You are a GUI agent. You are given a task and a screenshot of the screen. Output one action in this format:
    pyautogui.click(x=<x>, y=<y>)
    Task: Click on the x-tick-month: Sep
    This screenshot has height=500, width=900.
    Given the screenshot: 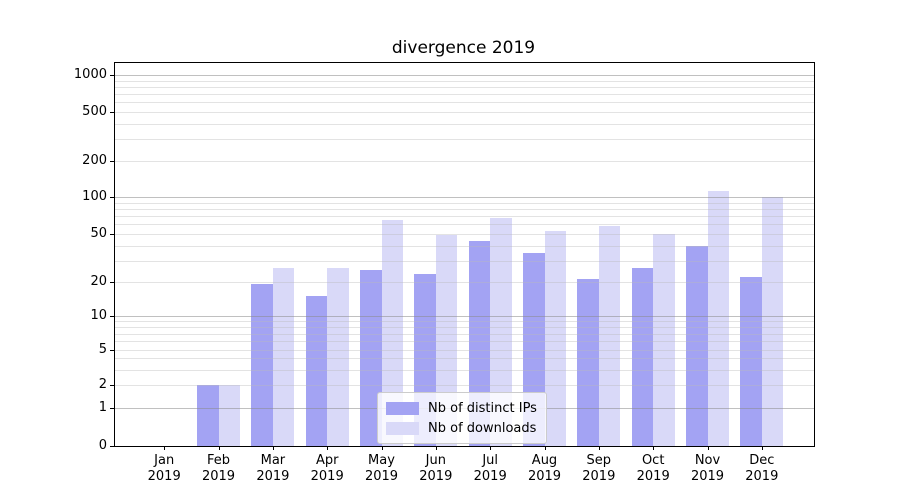 What is the action you would take?
    pyautogui.click(x=599, y=460)
    